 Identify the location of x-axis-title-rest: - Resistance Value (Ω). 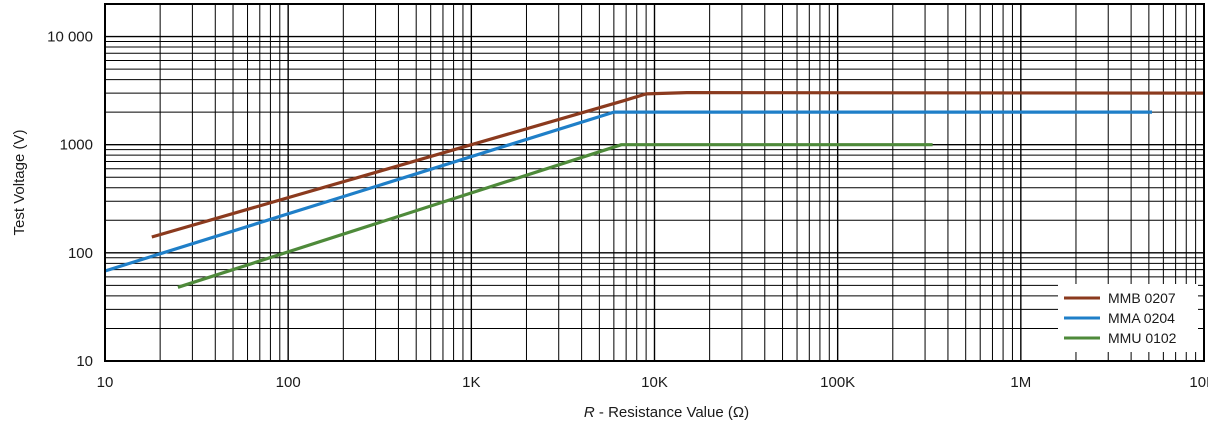
(672, 412).